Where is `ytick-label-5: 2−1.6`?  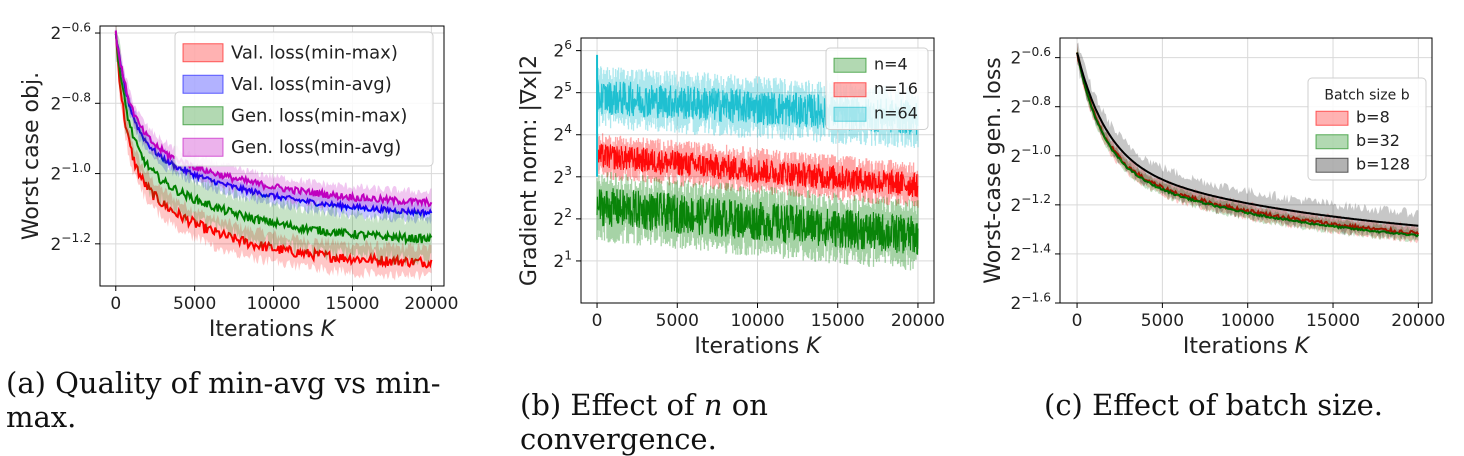 ytick-label-5: 2−1.6 is located at coordinates (1030, 302).